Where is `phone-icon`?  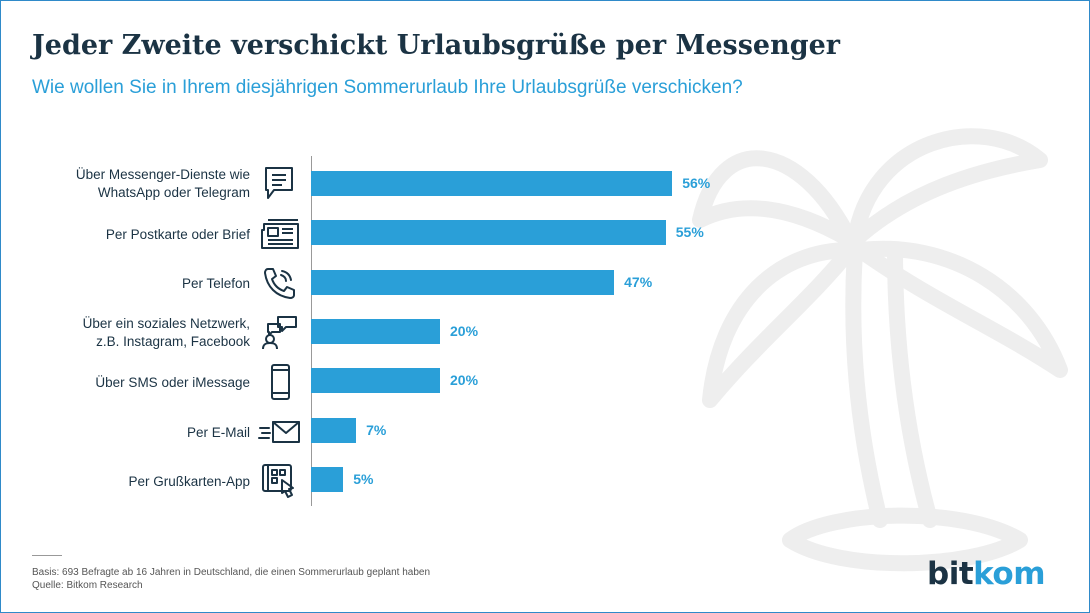 phone-icon is located at coordinates (279, 283).